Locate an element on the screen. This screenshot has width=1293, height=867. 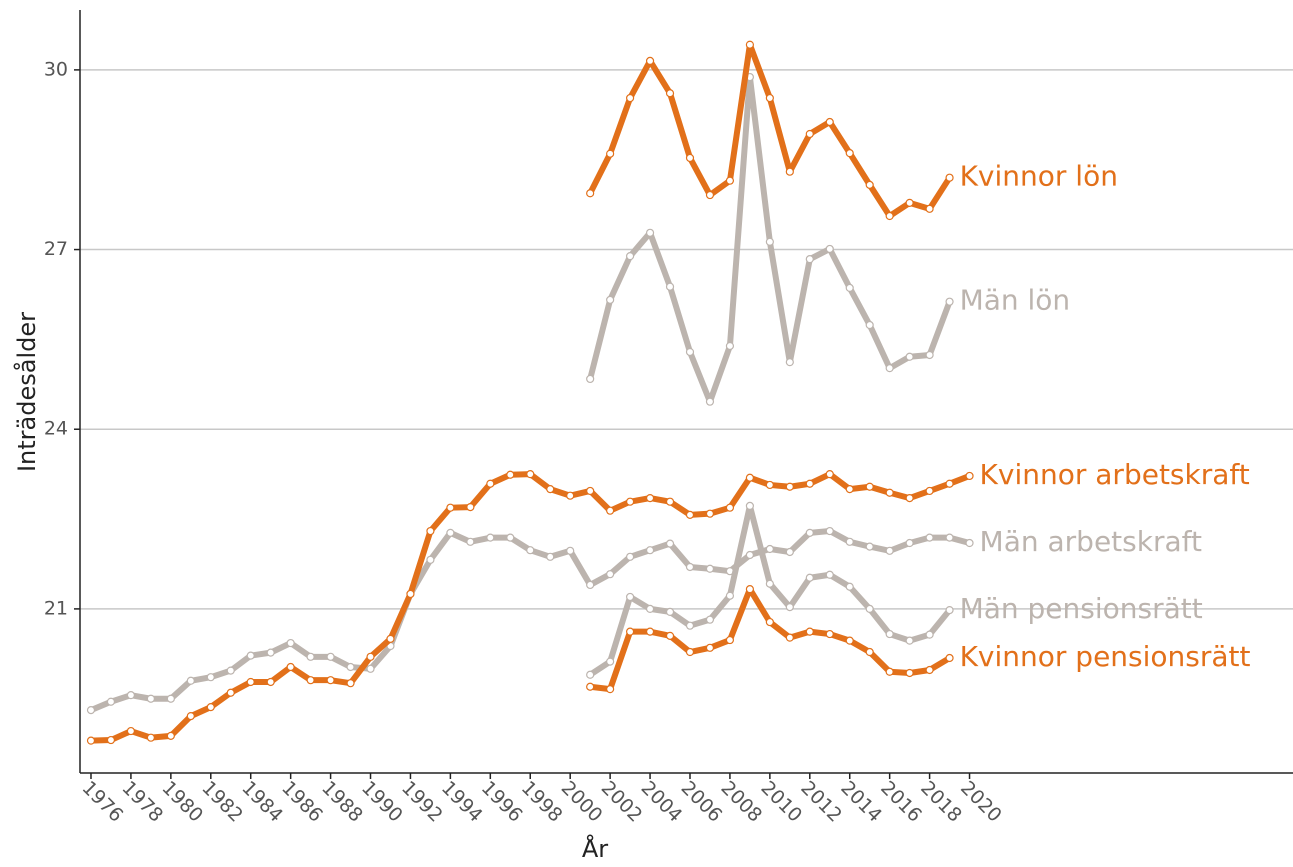
x-tick-label: 1990 is located at coordinates (382, 802).